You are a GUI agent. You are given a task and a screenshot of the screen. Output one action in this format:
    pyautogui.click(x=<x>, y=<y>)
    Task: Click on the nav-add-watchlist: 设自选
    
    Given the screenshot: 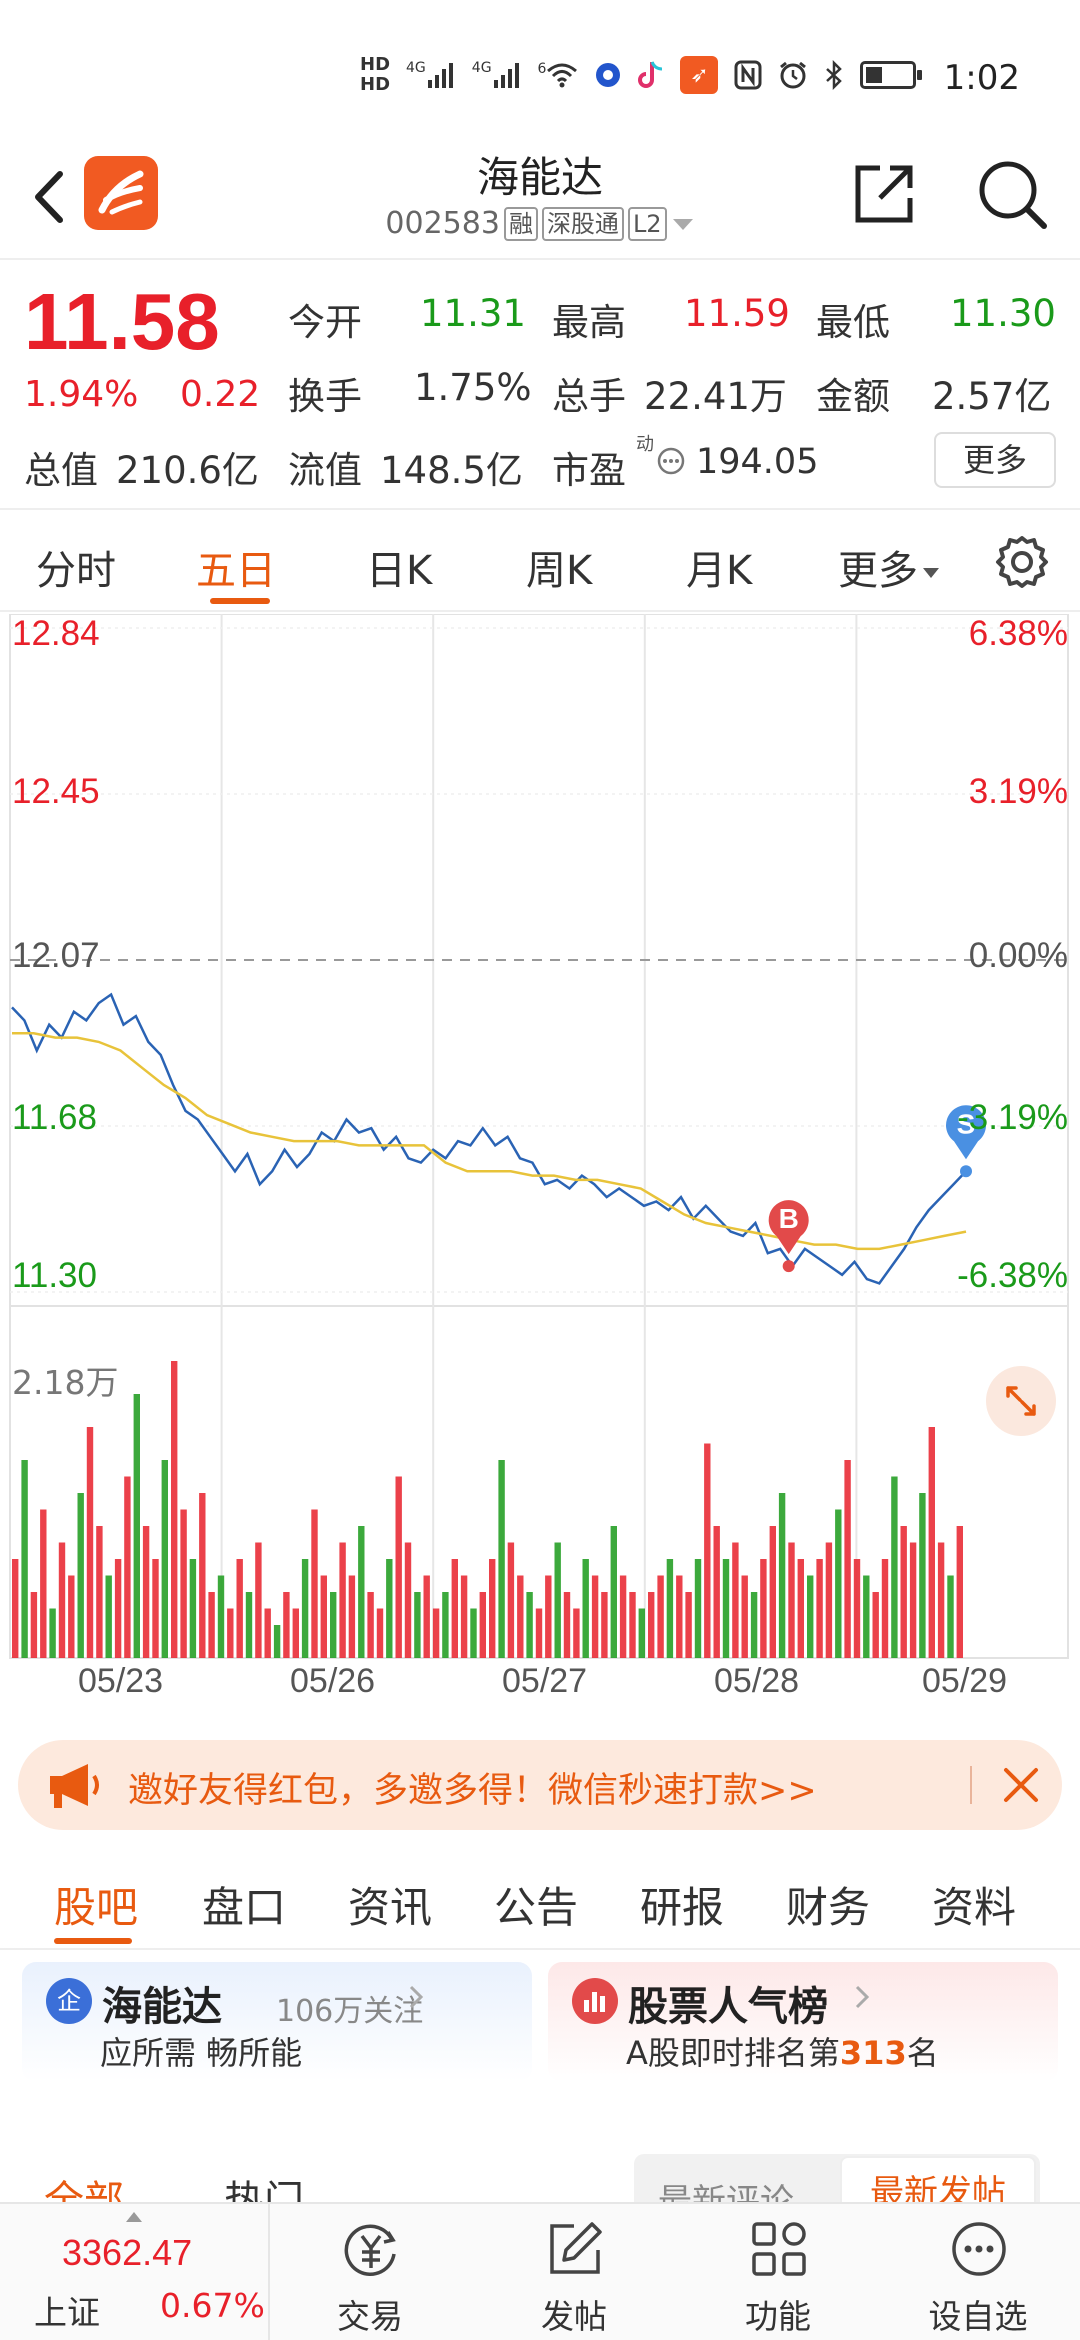 What is the action you would take?
    pyautogui.click(x=978, y=2272)
    